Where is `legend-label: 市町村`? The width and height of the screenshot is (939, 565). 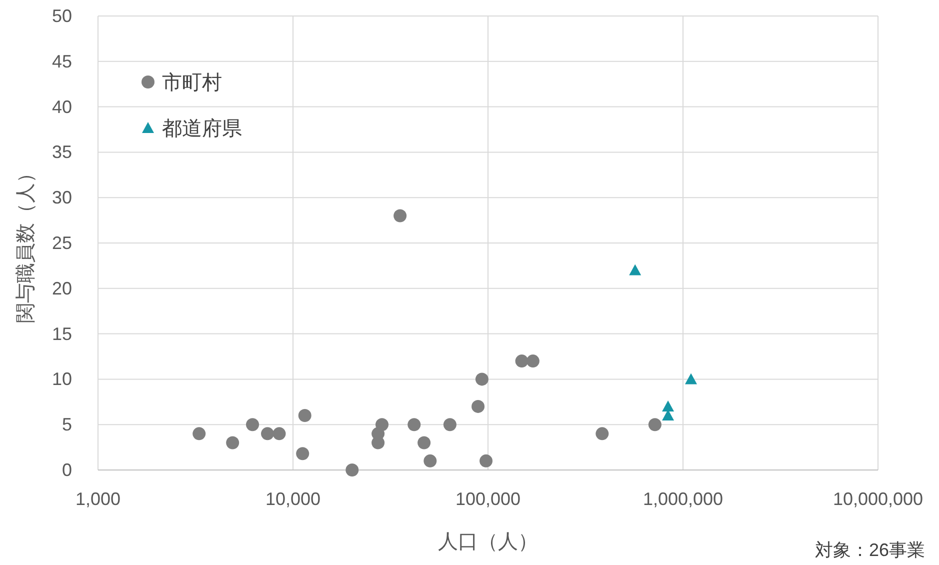
legend-label: 市町村 is located at coordinates (192, 83).